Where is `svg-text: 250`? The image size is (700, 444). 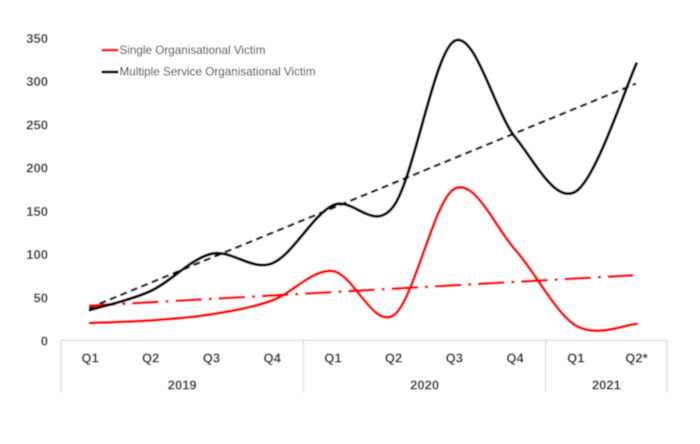
svg-text: 250 is located at coordinates (37, 124).